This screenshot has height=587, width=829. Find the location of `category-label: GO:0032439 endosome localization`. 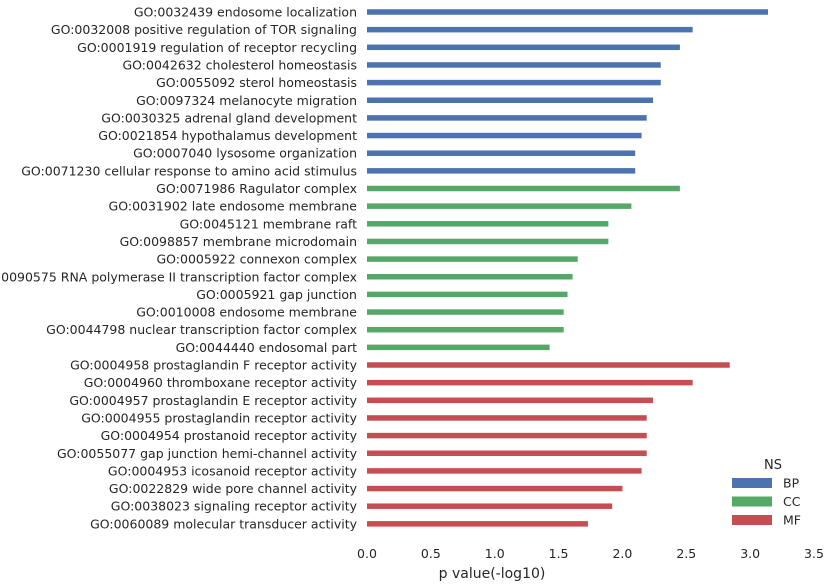

category-label: GO:0032439 endosome localization is located at coordinates (245, 12).